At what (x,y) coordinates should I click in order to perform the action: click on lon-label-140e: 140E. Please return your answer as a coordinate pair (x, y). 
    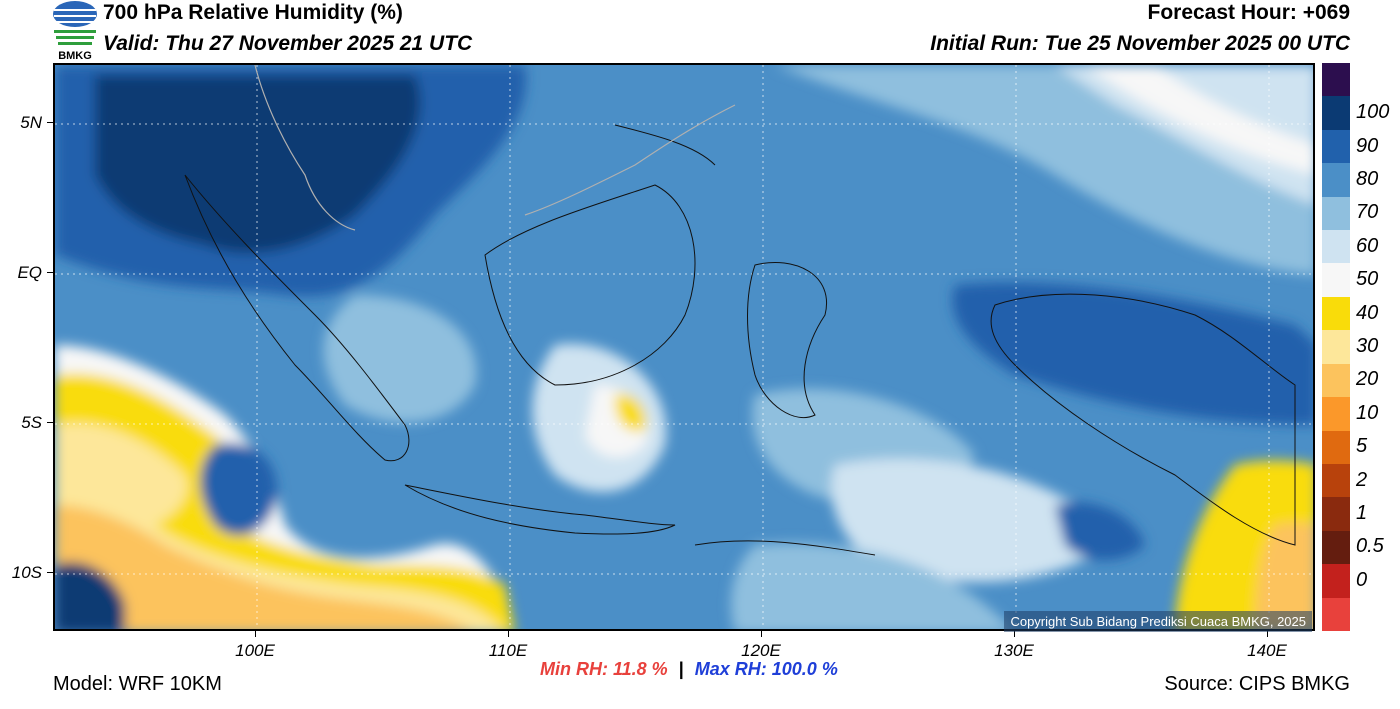
    Looking at the image, I should click on (1267, 650).